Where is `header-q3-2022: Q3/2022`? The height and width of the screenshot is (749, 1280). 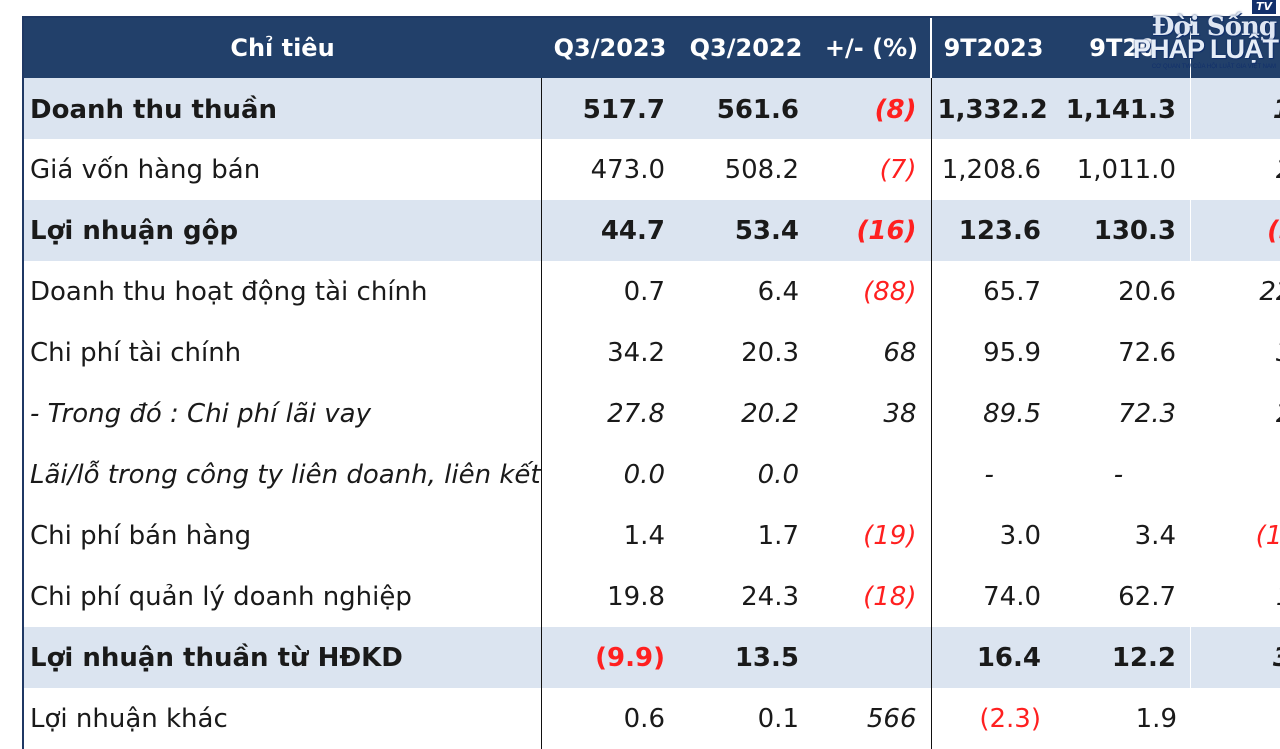 header-q3-2022: Q3/2022 is located at coordinates (746, 48).